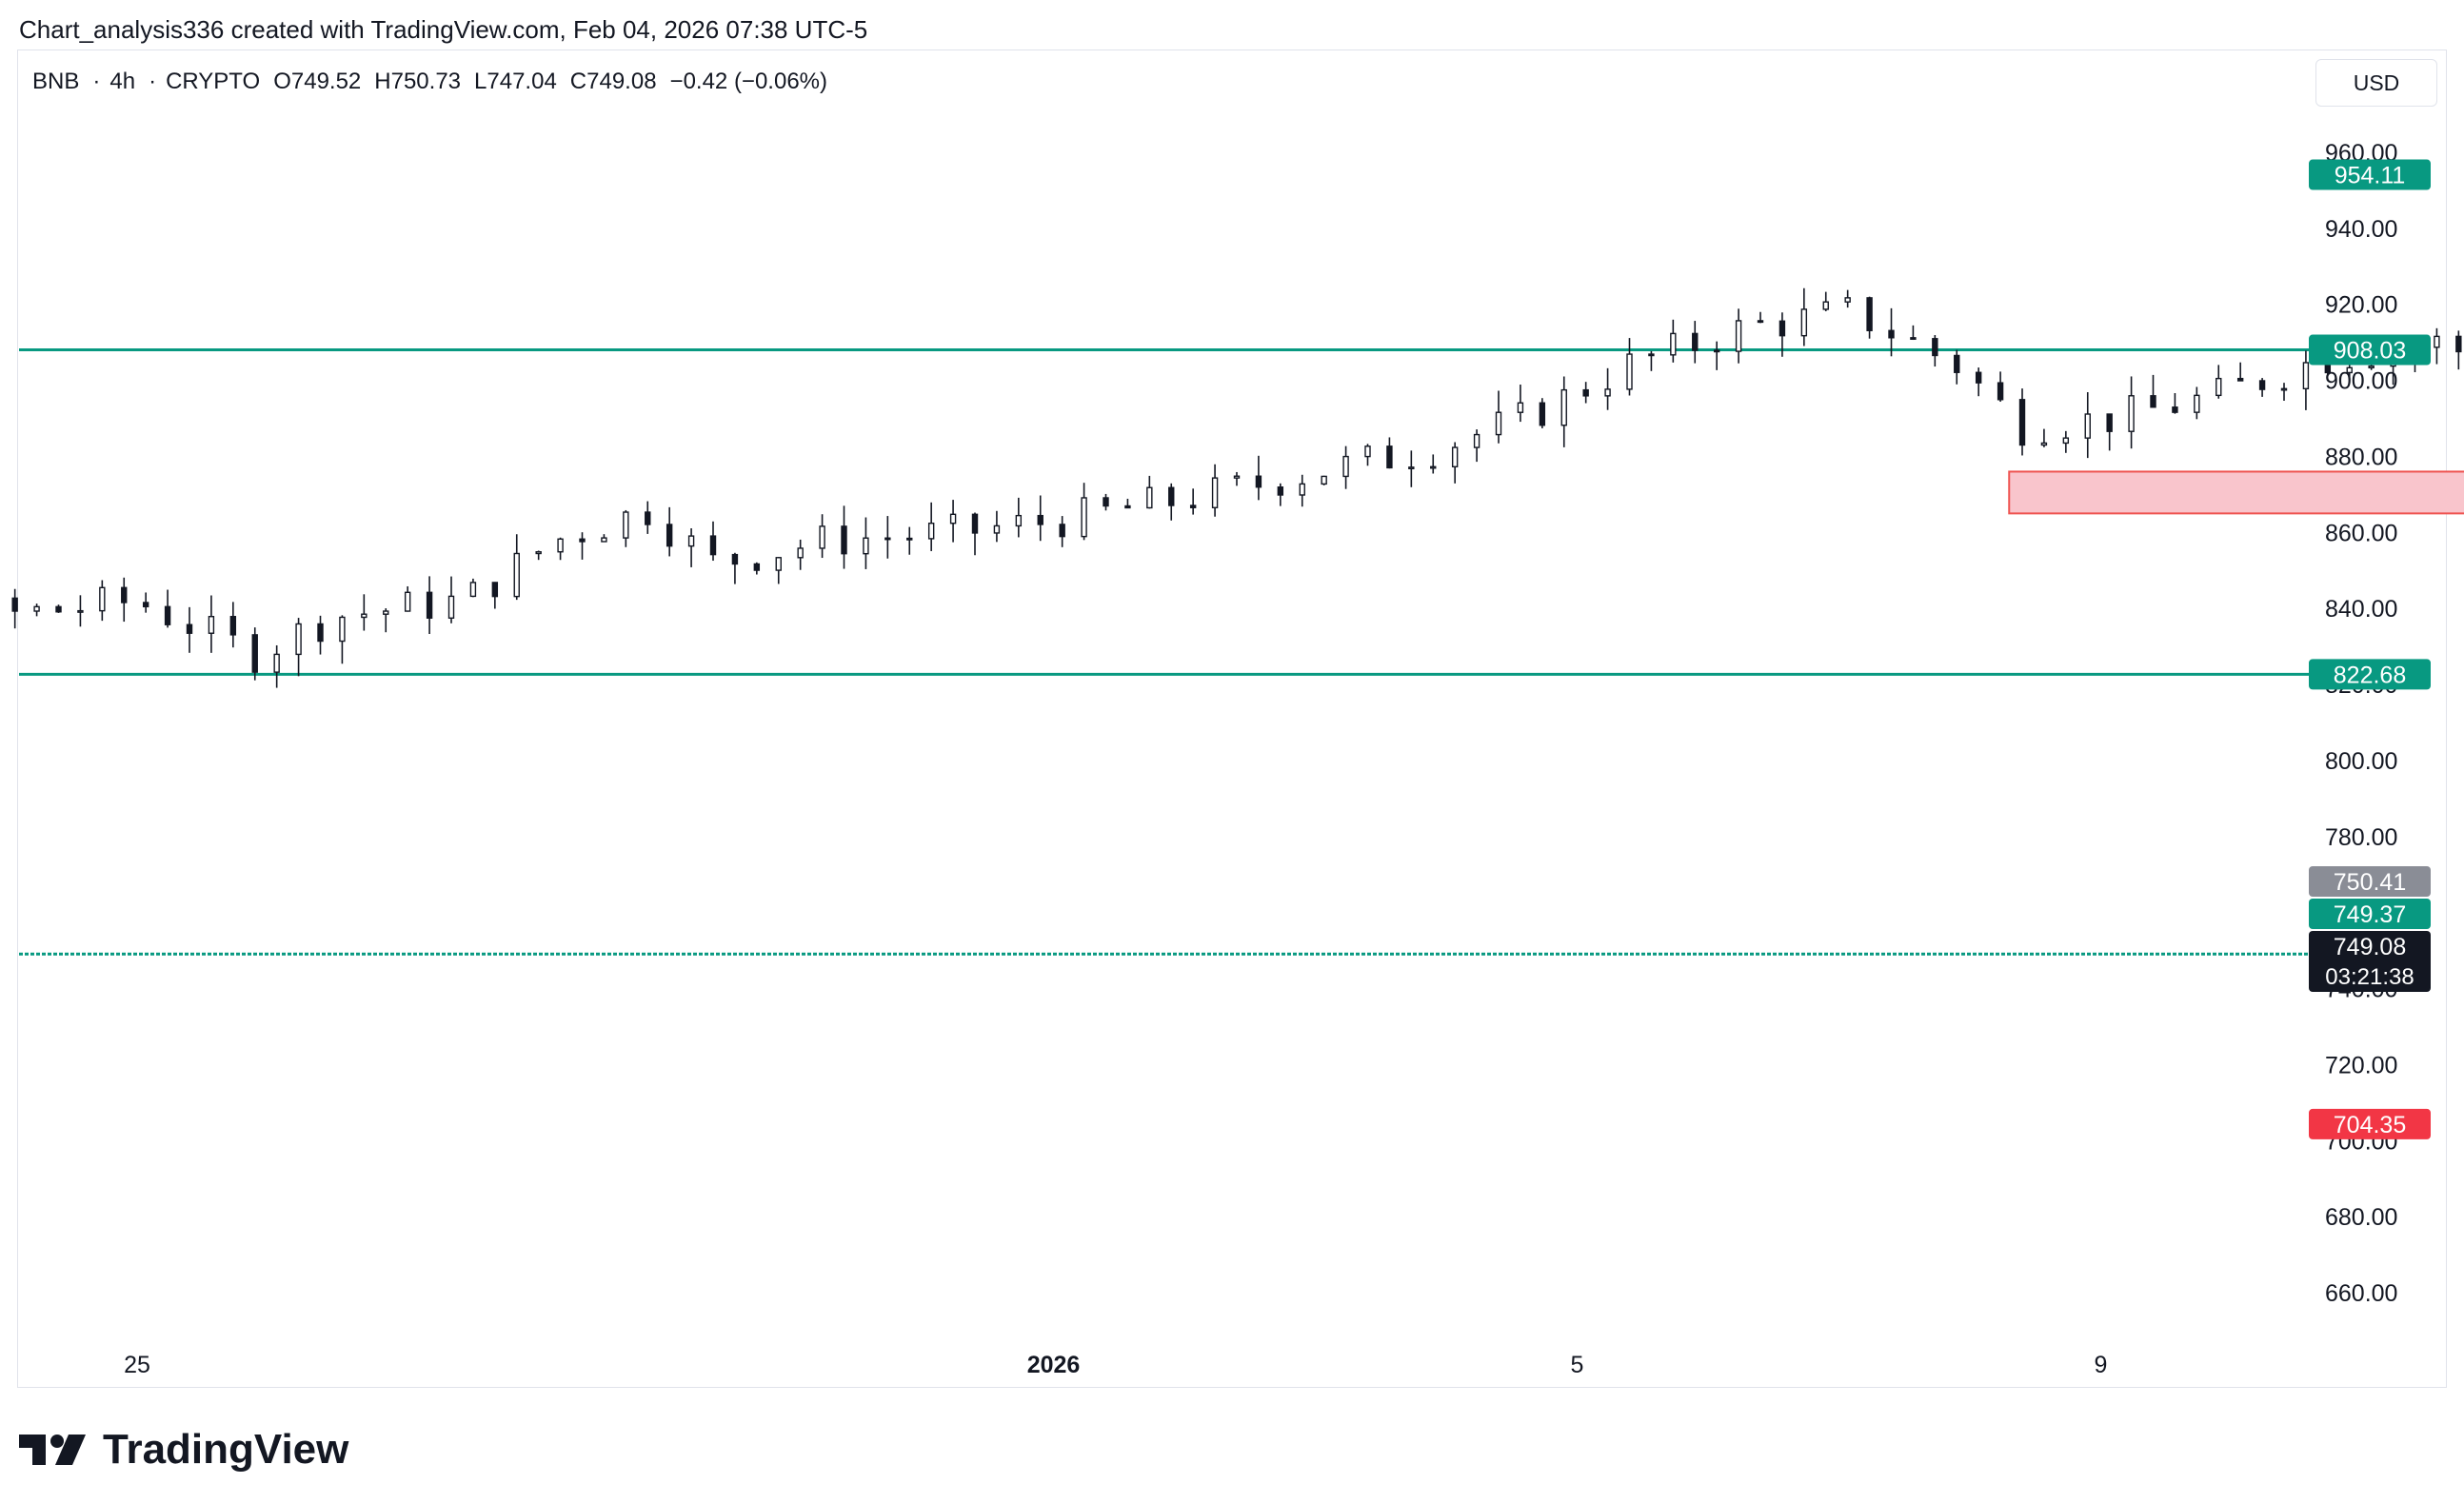 The width and height of the screenshot is (2464, 1504). What do you see at coordinates (2370, 351) in the screenshot?
I see `price-label-text: 908.03` at bounding box center [2370, 351].